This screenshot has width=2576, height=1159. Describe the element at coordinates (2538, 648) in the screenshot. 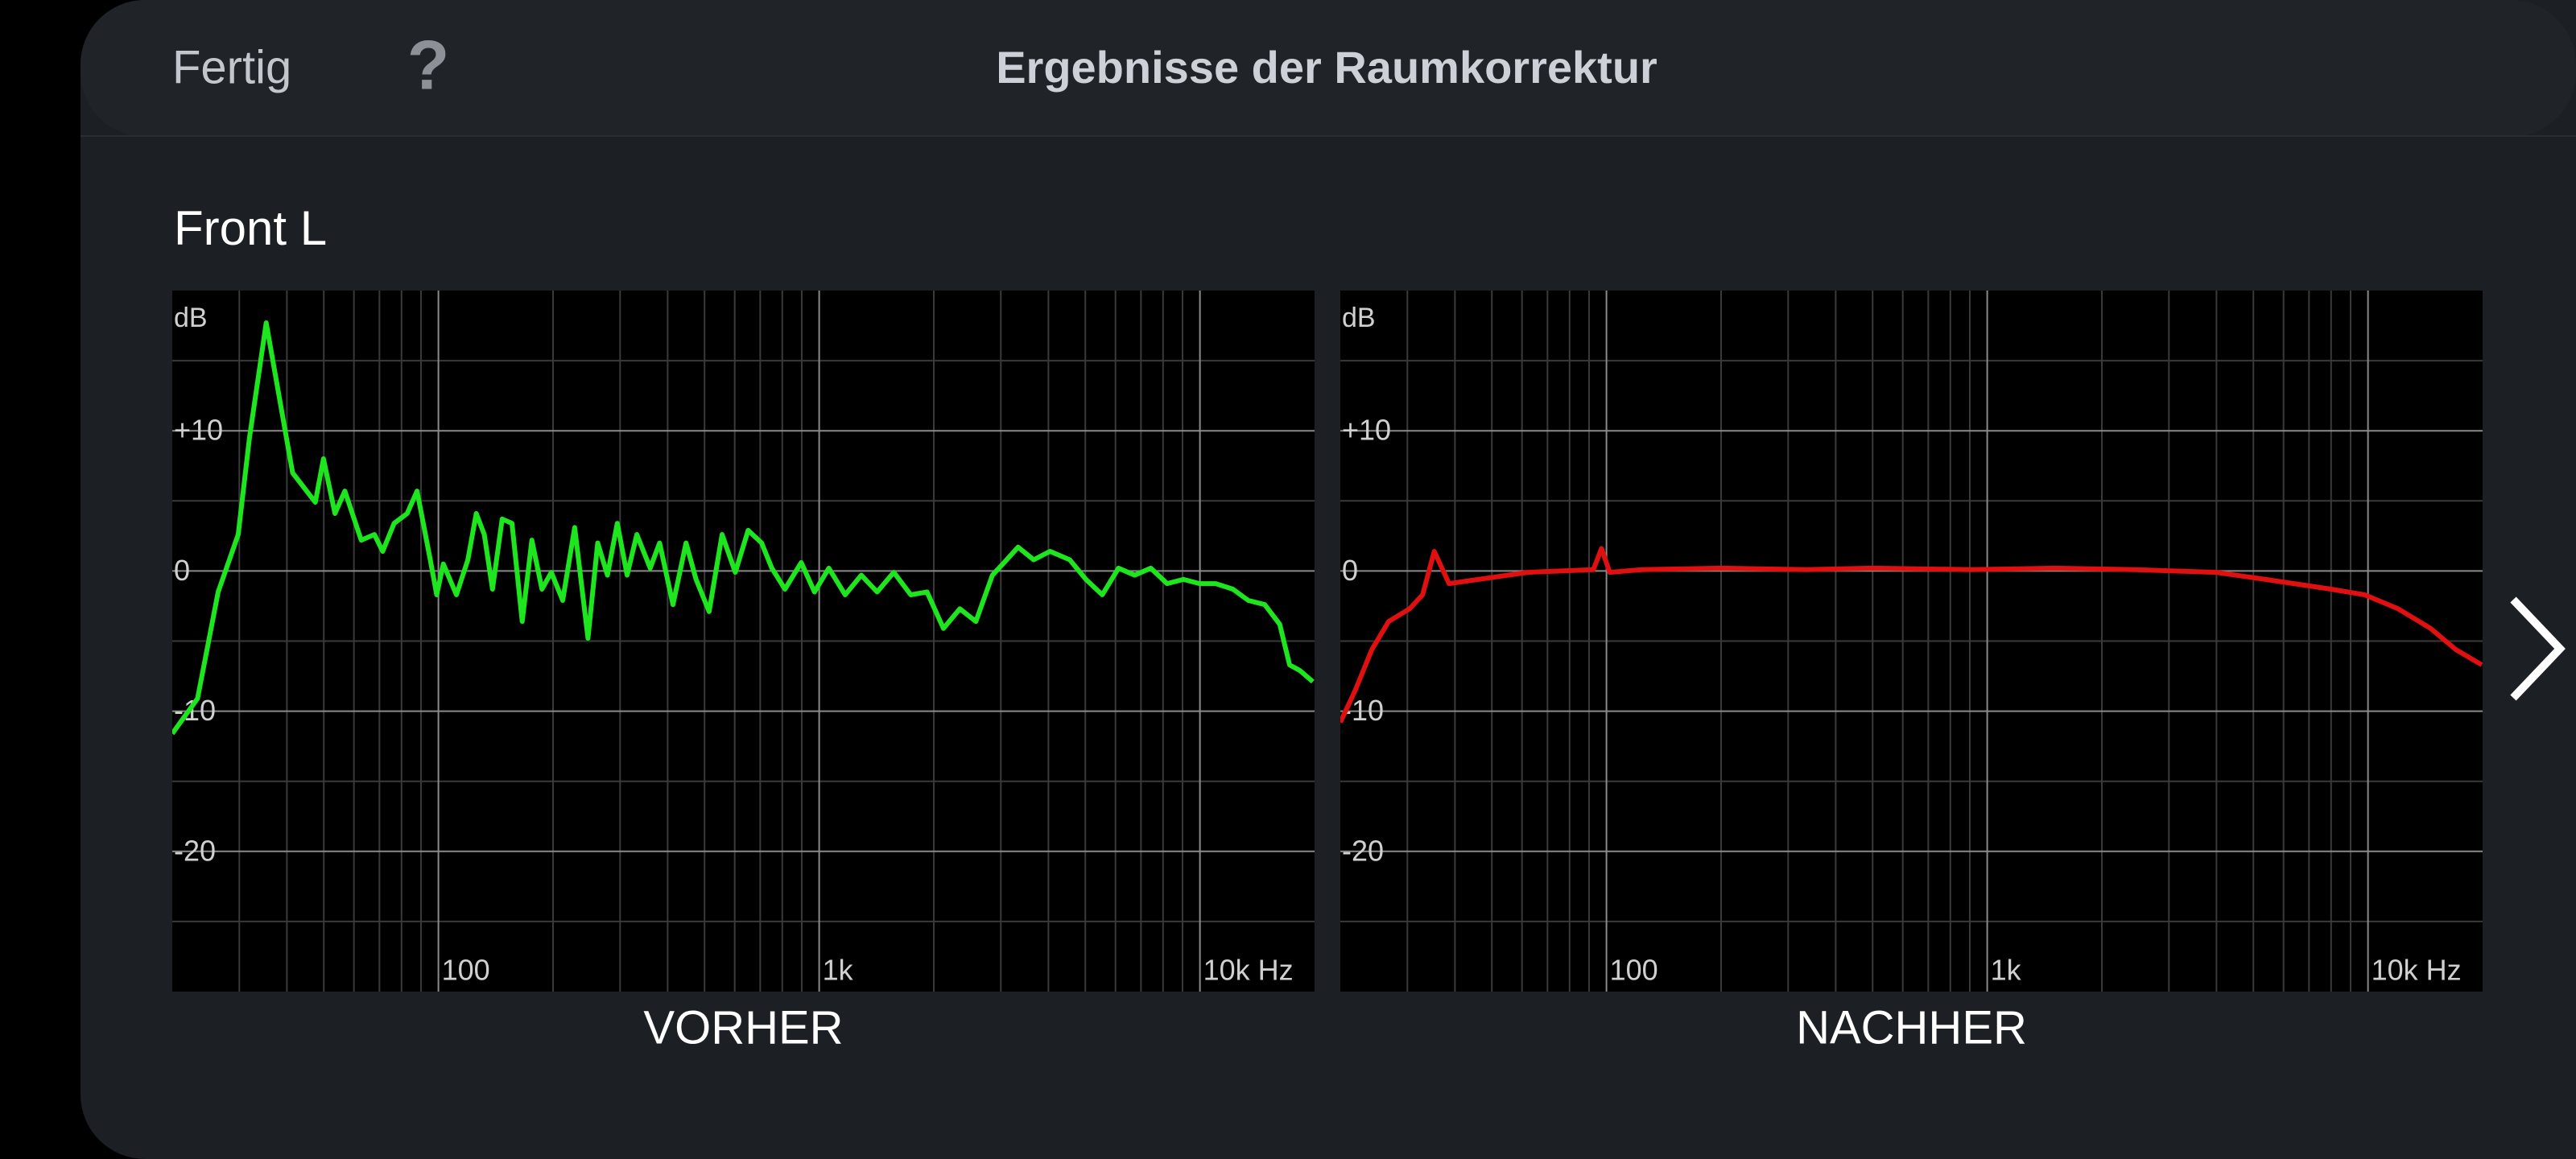

I see `next-button` at that location.